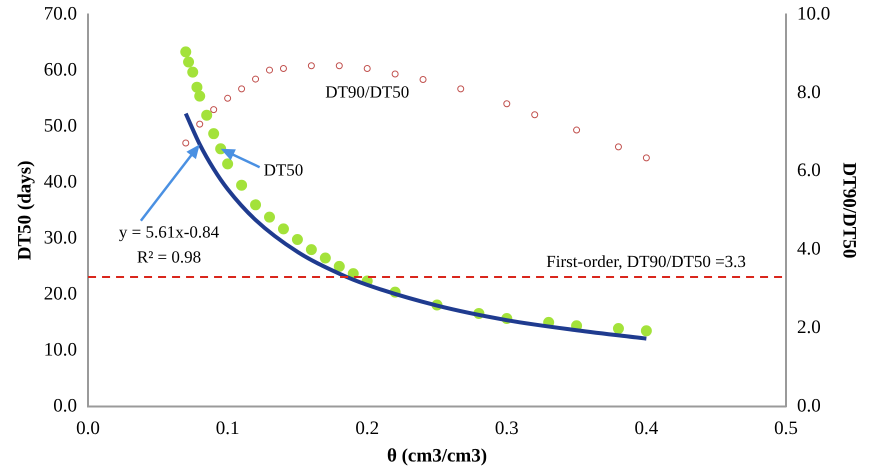 This screenshot has height=474, width=874. What do you see at coordinates (25, 210) in the screenshot?
I see `y-axis-title: DT50 (days)` at bounding box center [25, 210].